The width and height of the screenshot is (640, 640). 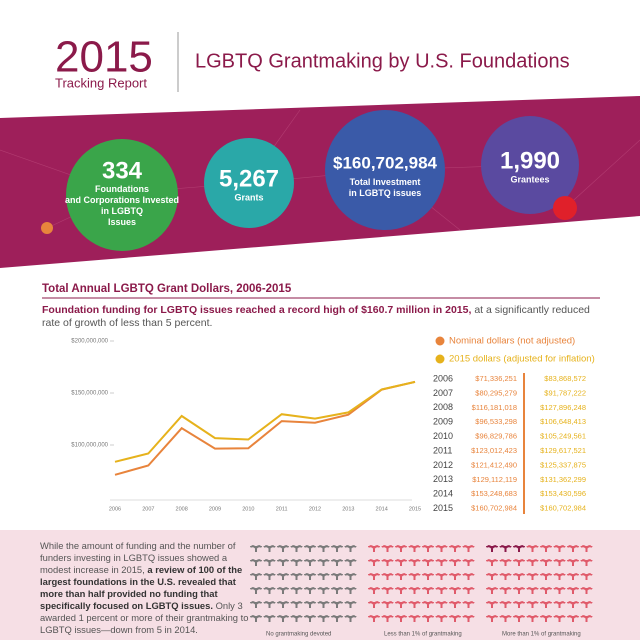 I want to click on line: in LGBTQ issues, so click(x=385, y=193).